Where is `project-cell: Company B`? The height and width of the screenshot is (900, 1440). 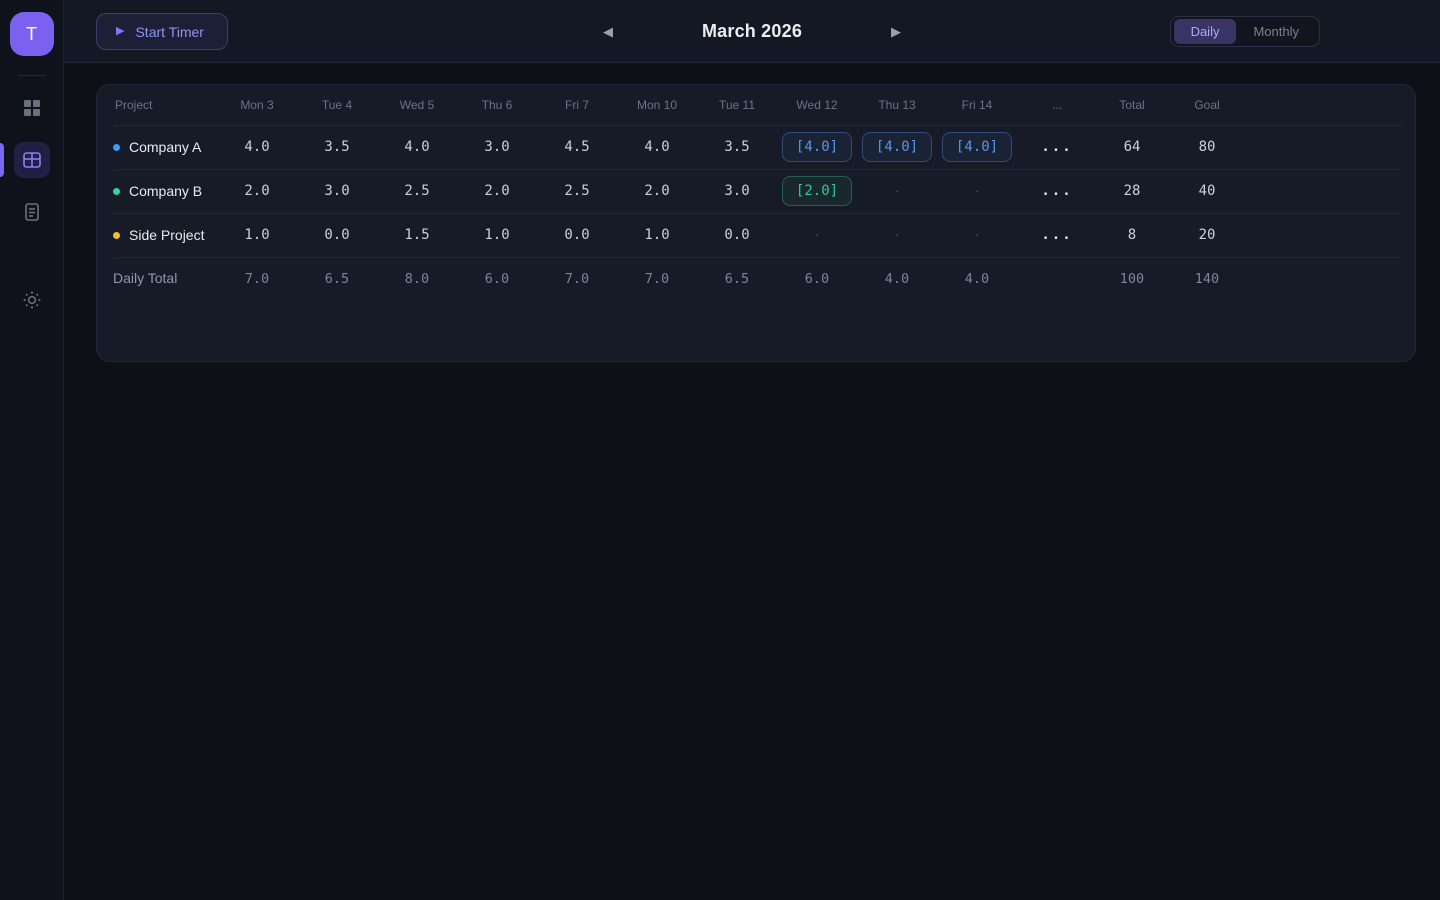
project-cell: Company B is located at coordinates (165, 191).